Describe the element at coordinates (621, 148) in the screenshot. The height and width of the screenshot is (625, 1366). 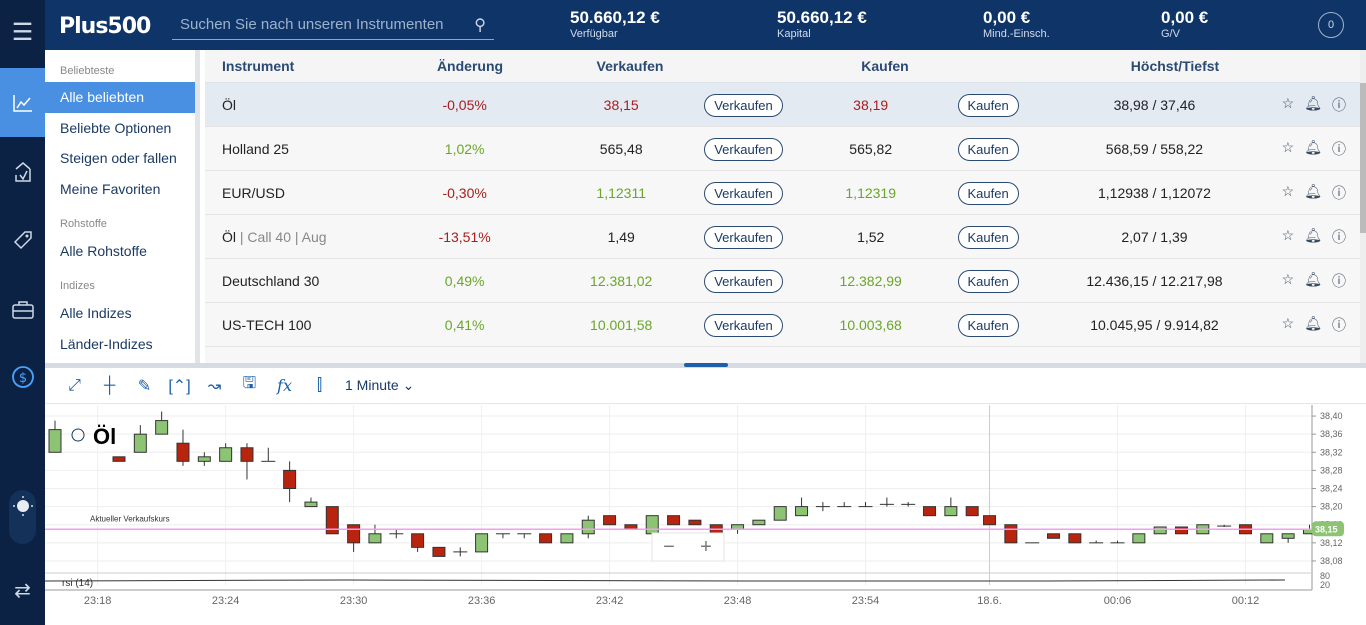
I see `sell-price: 565,48` at that location.